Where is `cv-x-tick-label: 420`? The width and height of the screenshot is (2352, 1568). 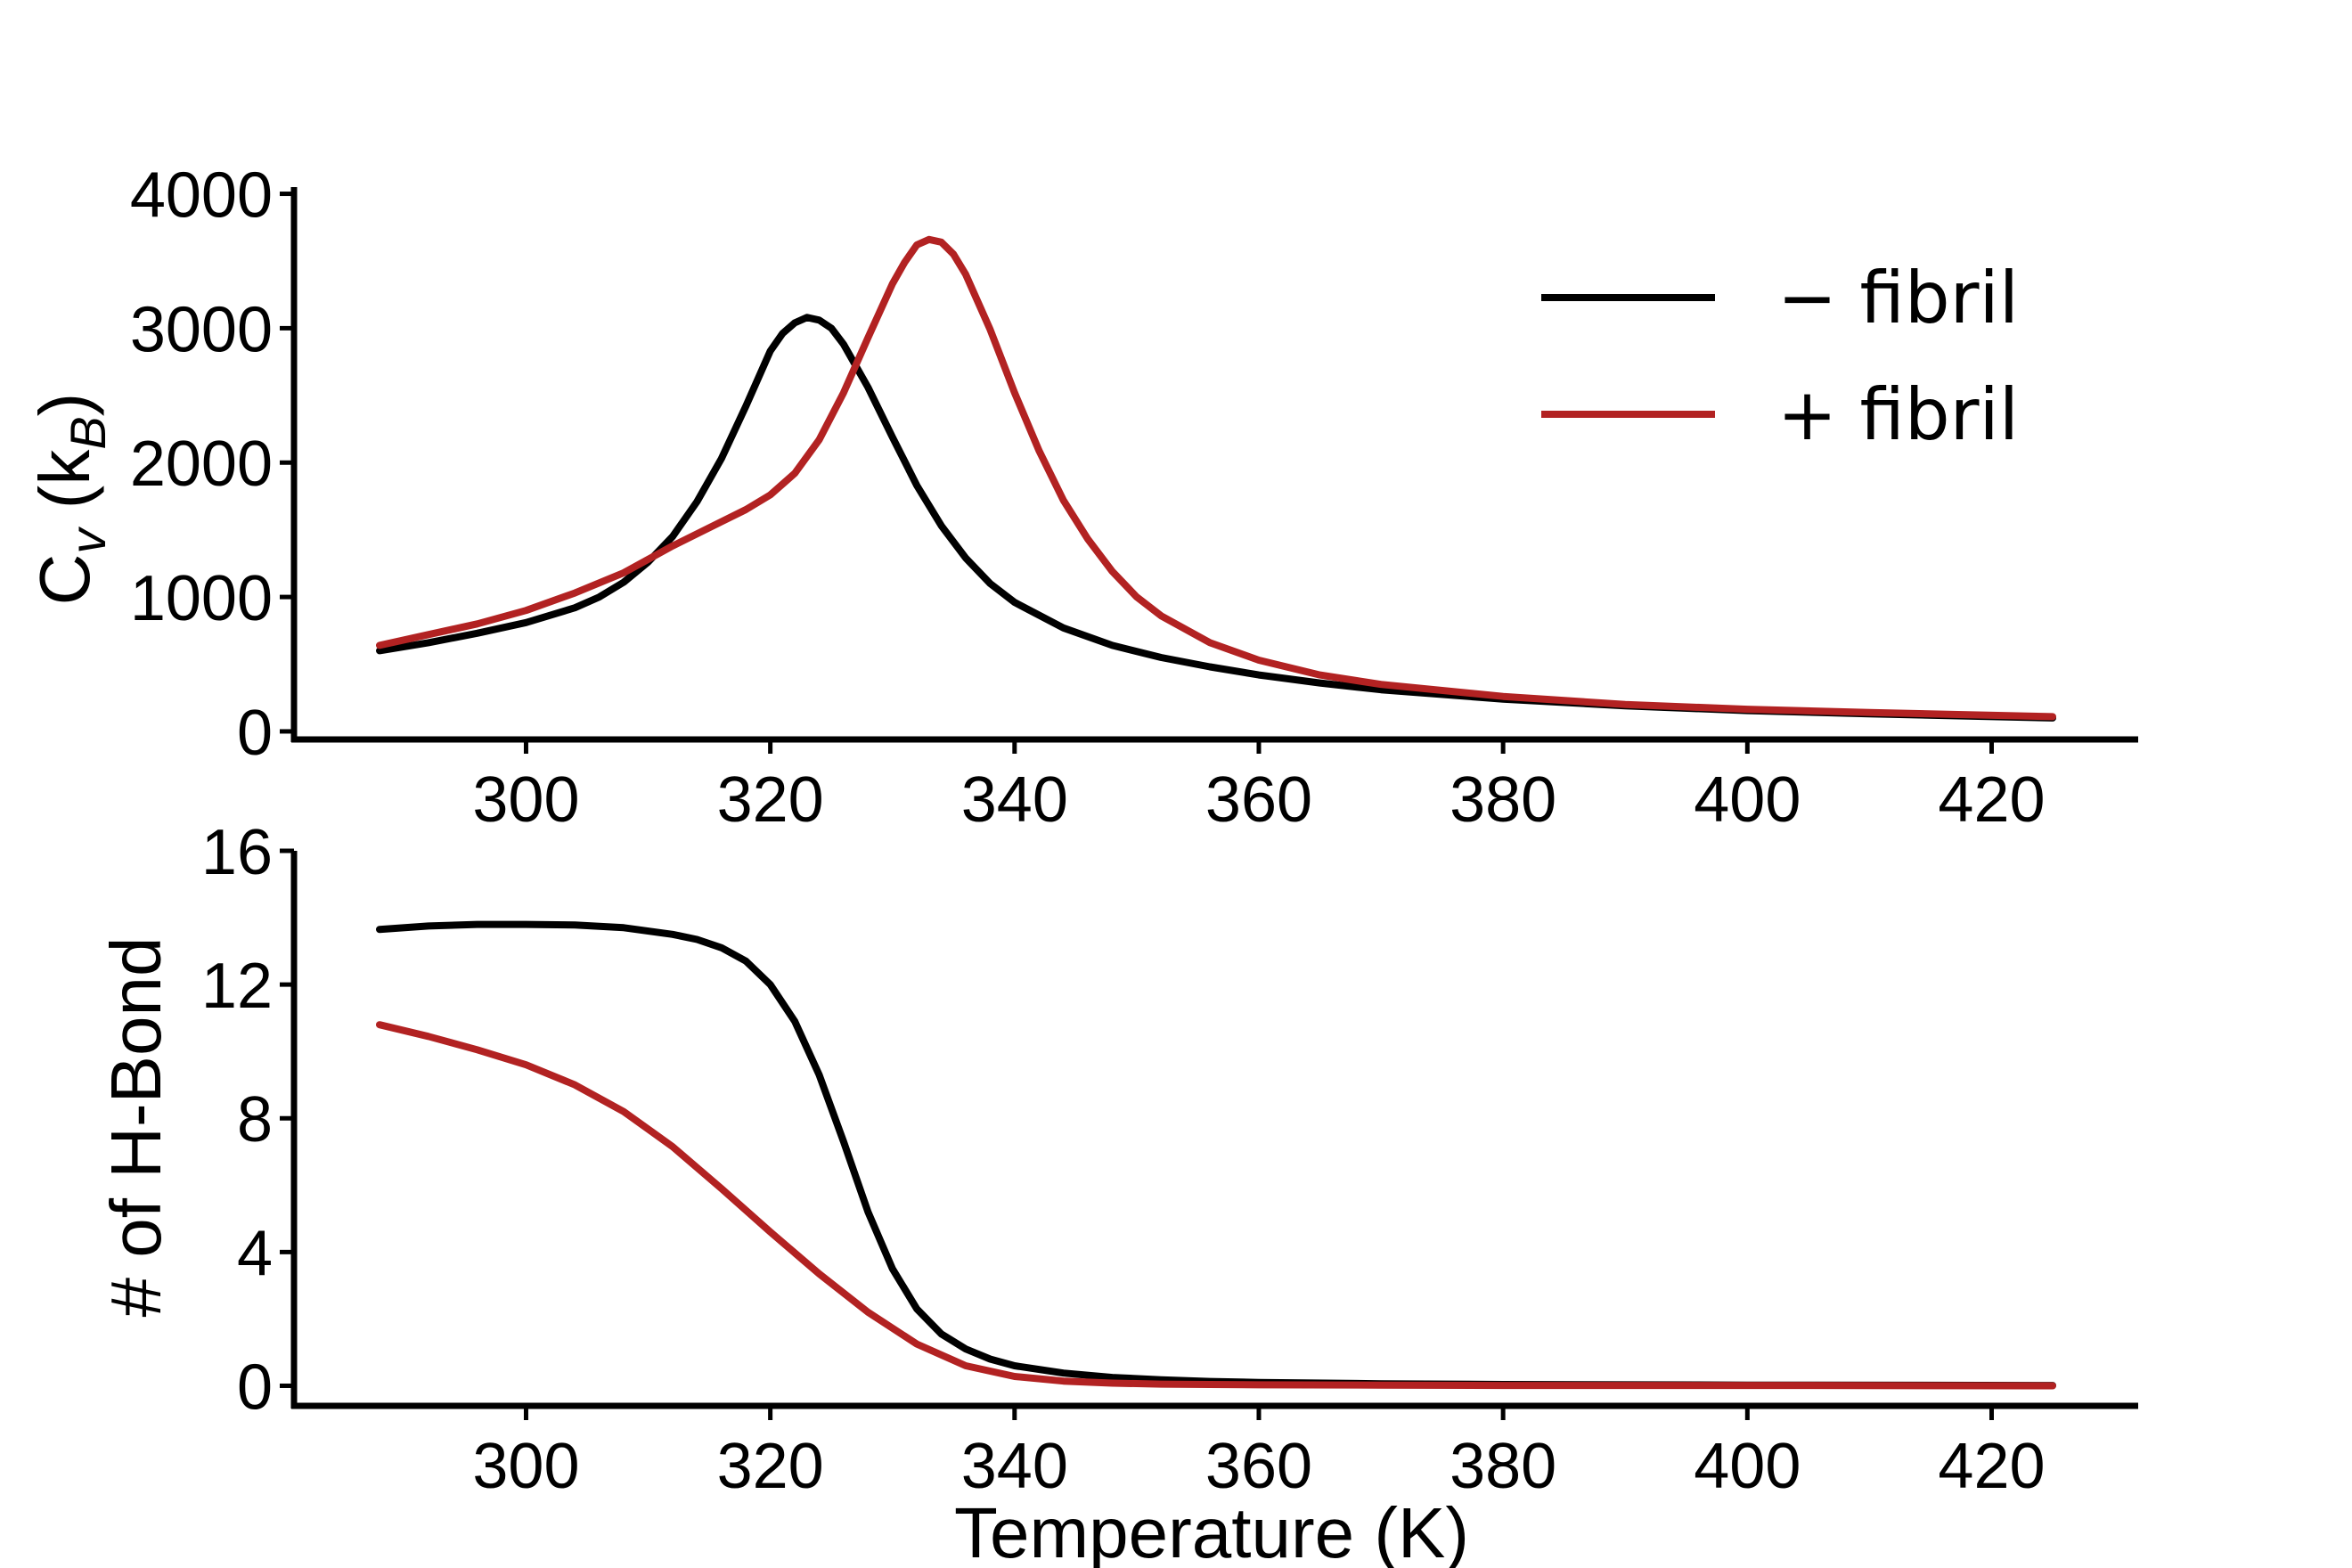
cv-x-tick-label: 420 is located at coordinates (1991, 800).